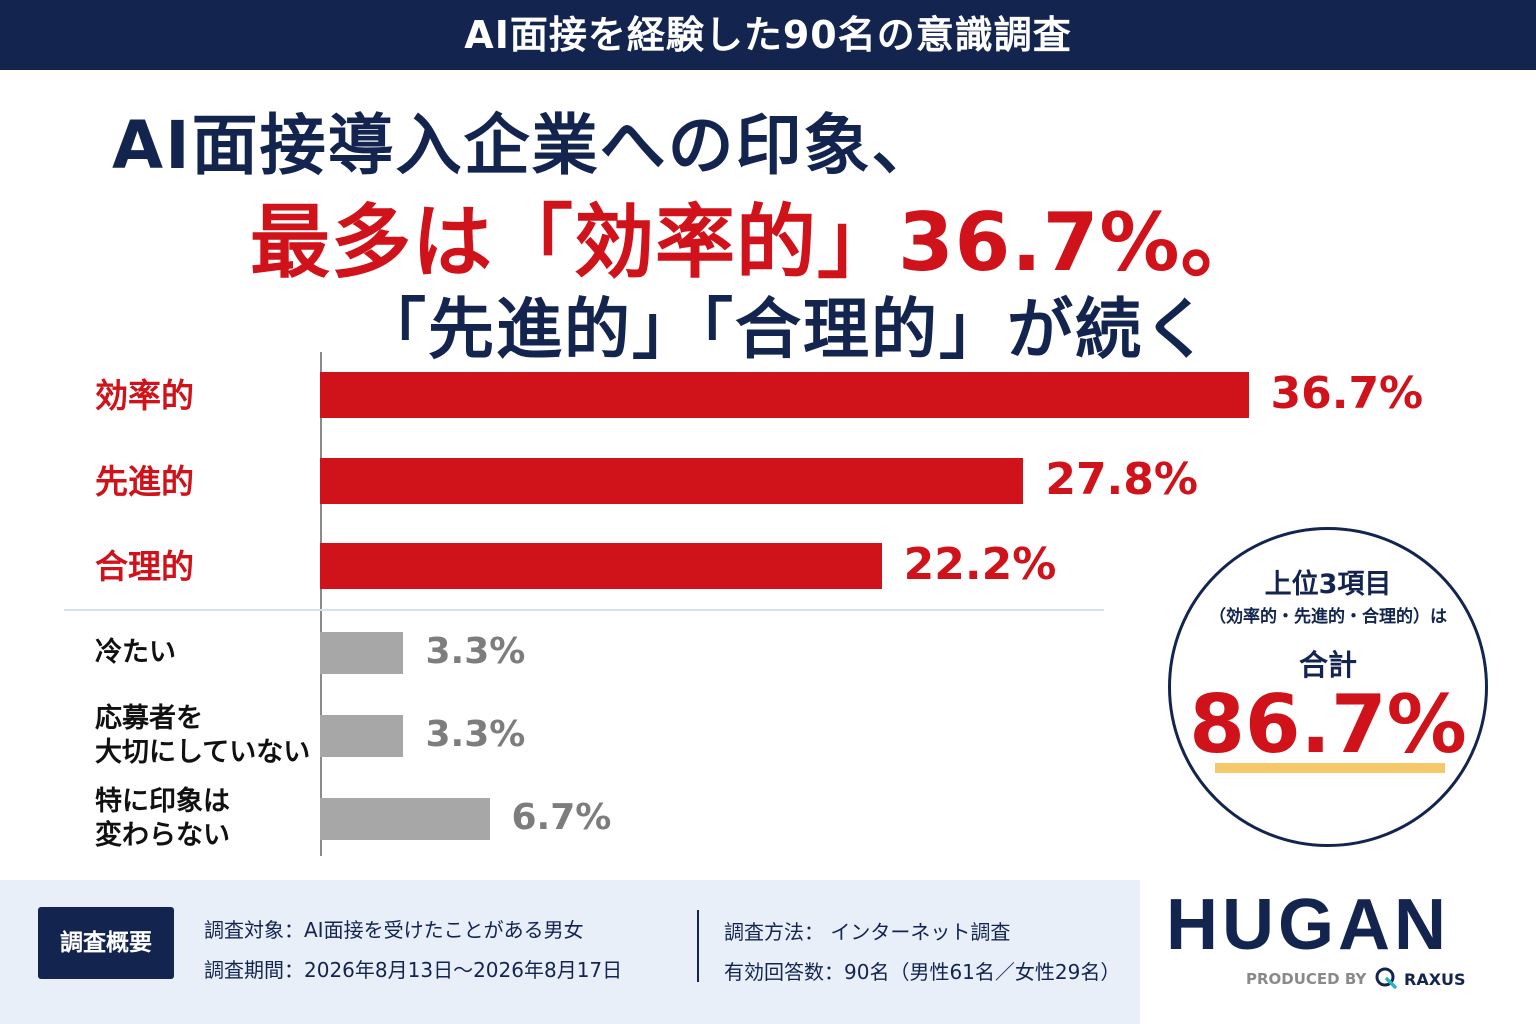  I want to click on footer-divider, so click(698, 946).